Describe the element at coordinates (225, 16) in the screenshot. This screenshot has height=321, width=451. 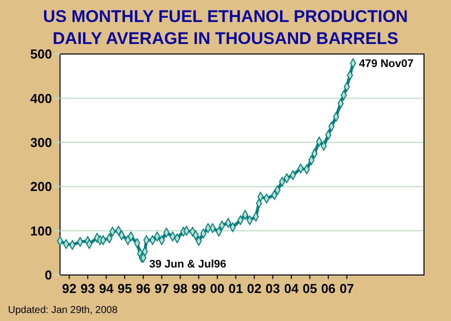
I see `chart-title: US MONTHLY FUEL ETHANOL PRODUCTION` at that location.